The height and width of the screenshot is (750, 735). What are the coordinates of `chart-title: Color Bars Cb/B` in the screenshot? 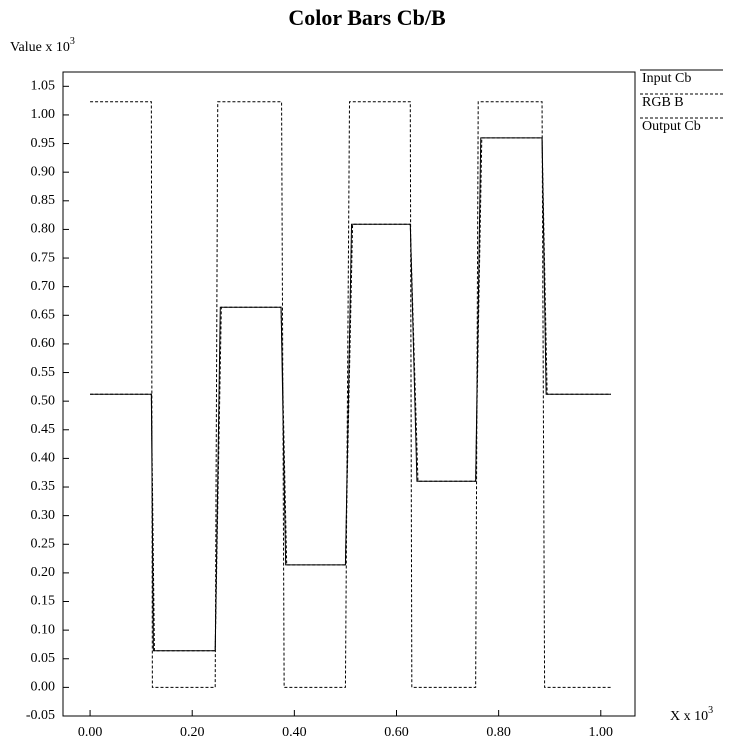 It's located at (367, 17).